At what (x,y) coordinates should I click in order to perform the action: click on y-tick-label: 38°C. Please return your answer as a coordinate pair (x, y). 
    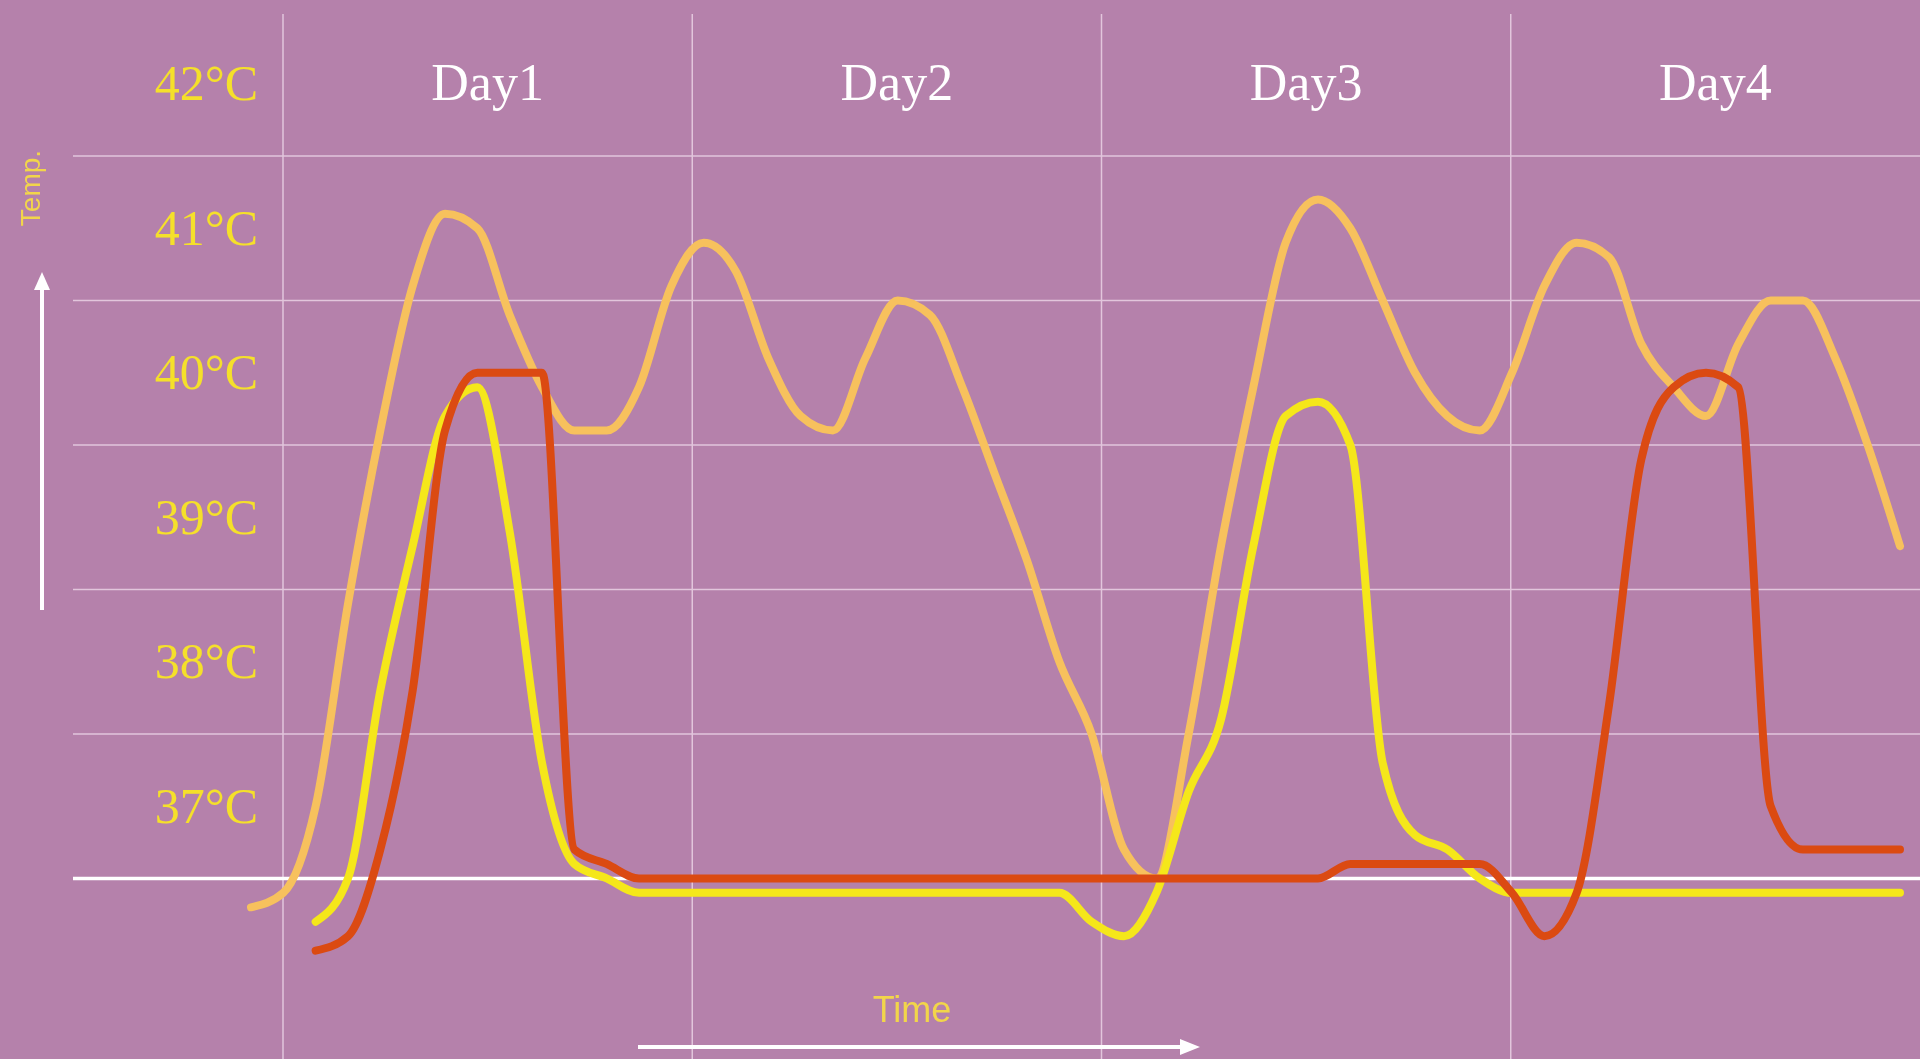
    Looking at the image, I should click on (206, 661).